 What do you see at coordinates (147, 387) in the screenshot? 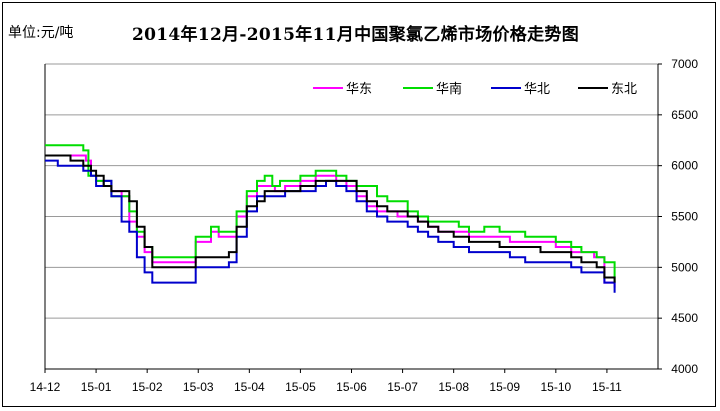
I see `x-tick-label: 15-02` at bounding box center [147, 387].